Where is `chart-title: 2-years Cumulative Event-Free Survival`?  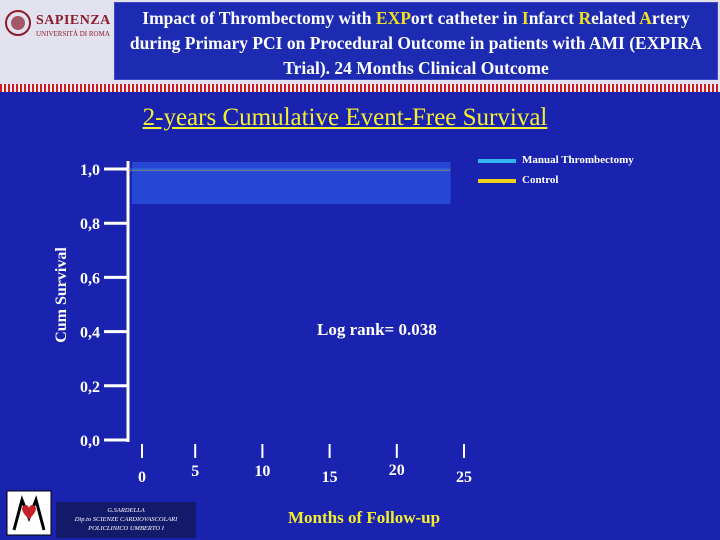 chart-title: 2-years Cumulative Event-Free Survival is located at coordinates (345, 117).